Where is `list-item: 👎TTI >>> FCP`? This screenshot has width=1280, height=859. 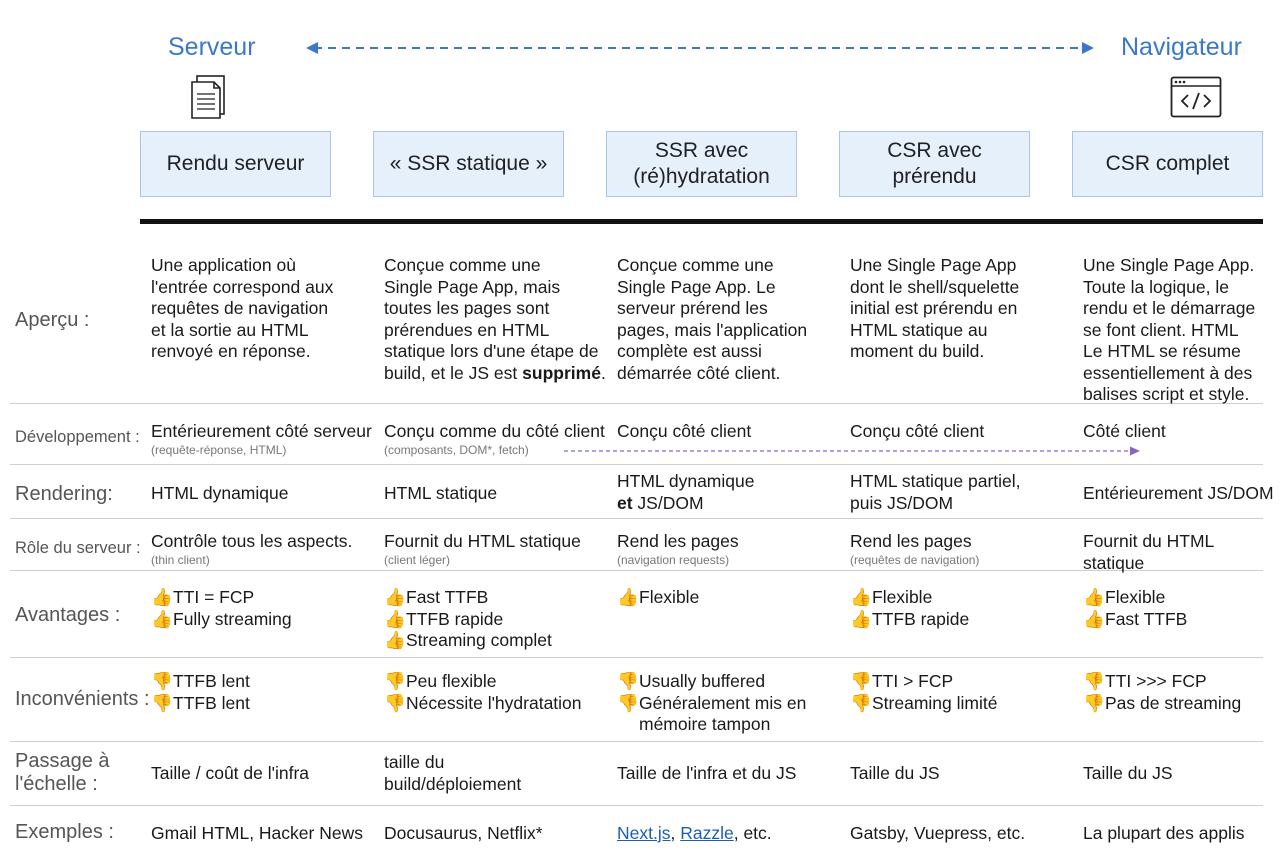 list-item: 👎TTI >>> FCP is located at coordinates (1162, 682).